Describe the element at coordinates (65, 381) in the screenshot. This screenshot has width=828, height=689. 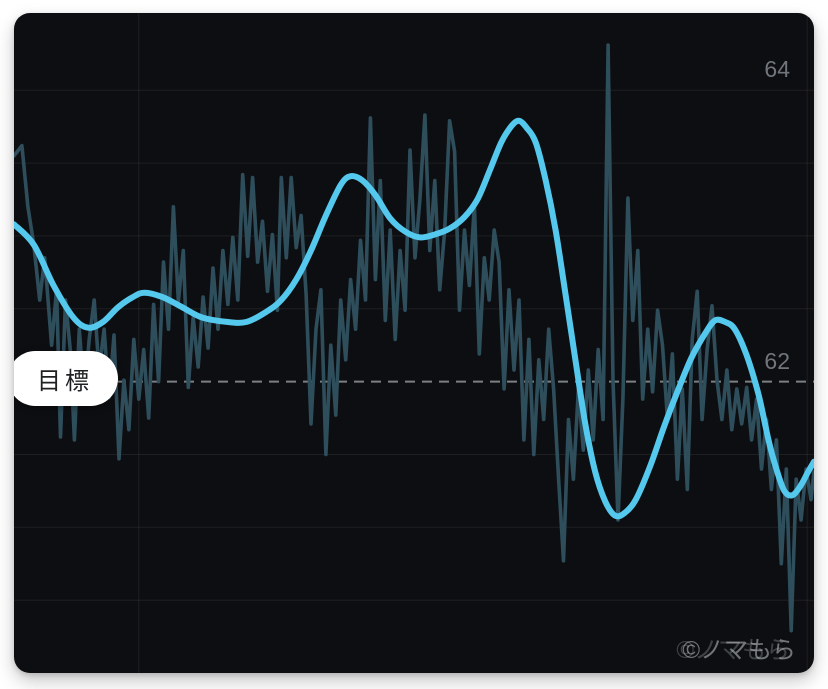
I see `target-label-text: 目標` at that location.